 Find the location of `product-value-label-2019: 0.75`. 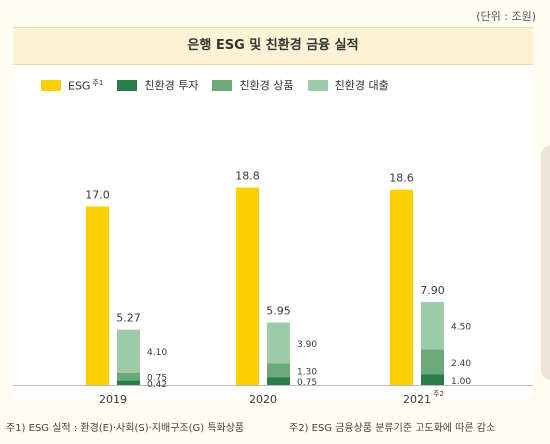

product-value-label-2019: 0.75 is located at coordinates (157, 379).